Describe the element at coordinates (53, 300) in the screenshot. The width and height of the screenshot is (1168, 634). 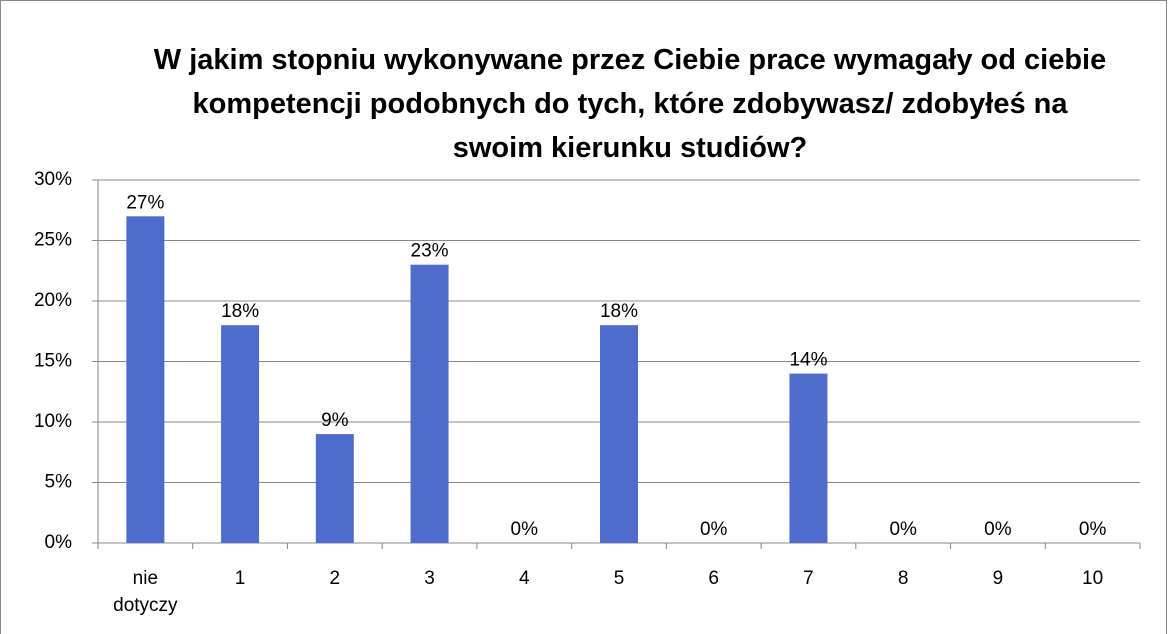
I see `y-tick-label: 20%` at that location.